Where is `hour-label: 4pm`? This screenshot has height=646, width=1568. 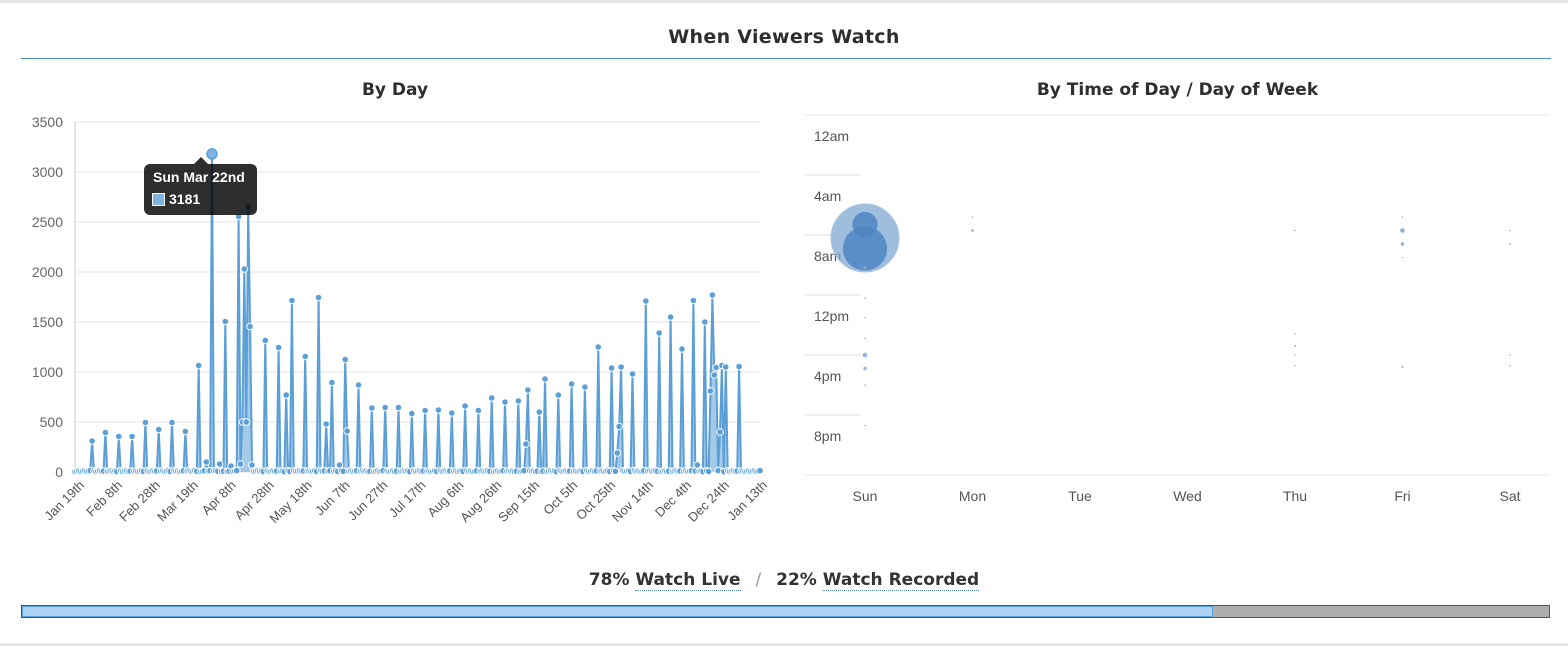 hour-label: 4pm is located at coordinates (827, 376).